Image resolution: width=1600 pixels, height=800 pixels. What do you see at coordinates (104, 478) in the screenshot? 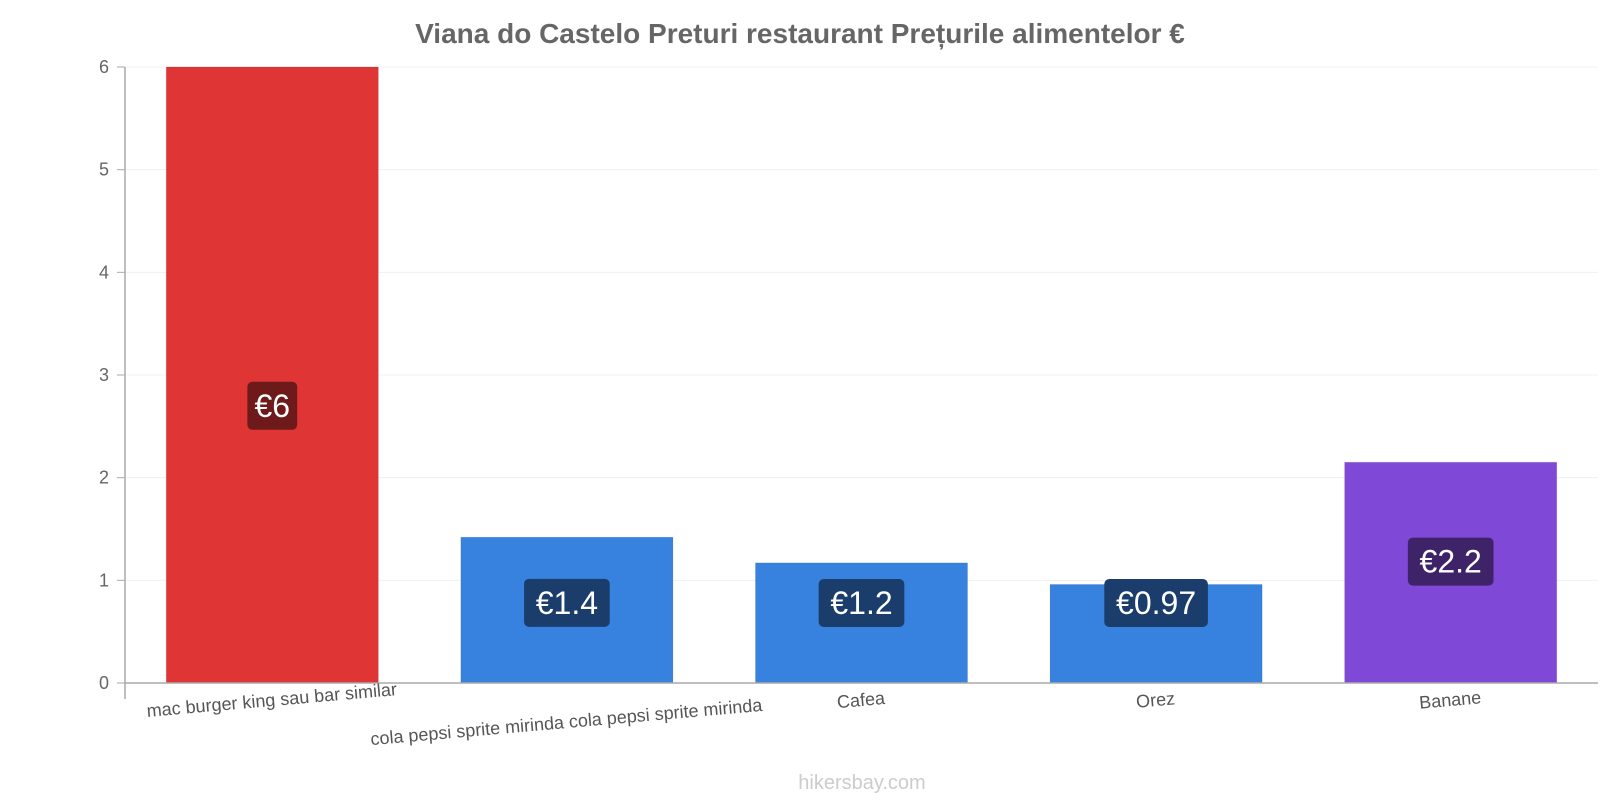
I see `y-tick-label: 2` at bounding box center [104, 478].